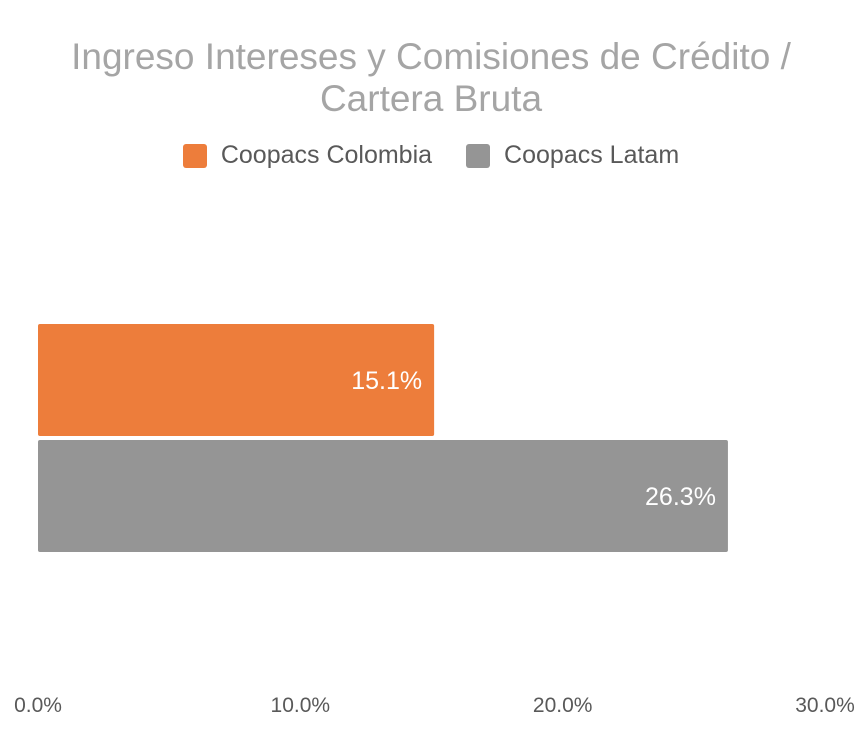  Describe the element at coordinates (431, 98) in the screenshot. I see `chart-title-line-2: Cartera Bruta` at that location.